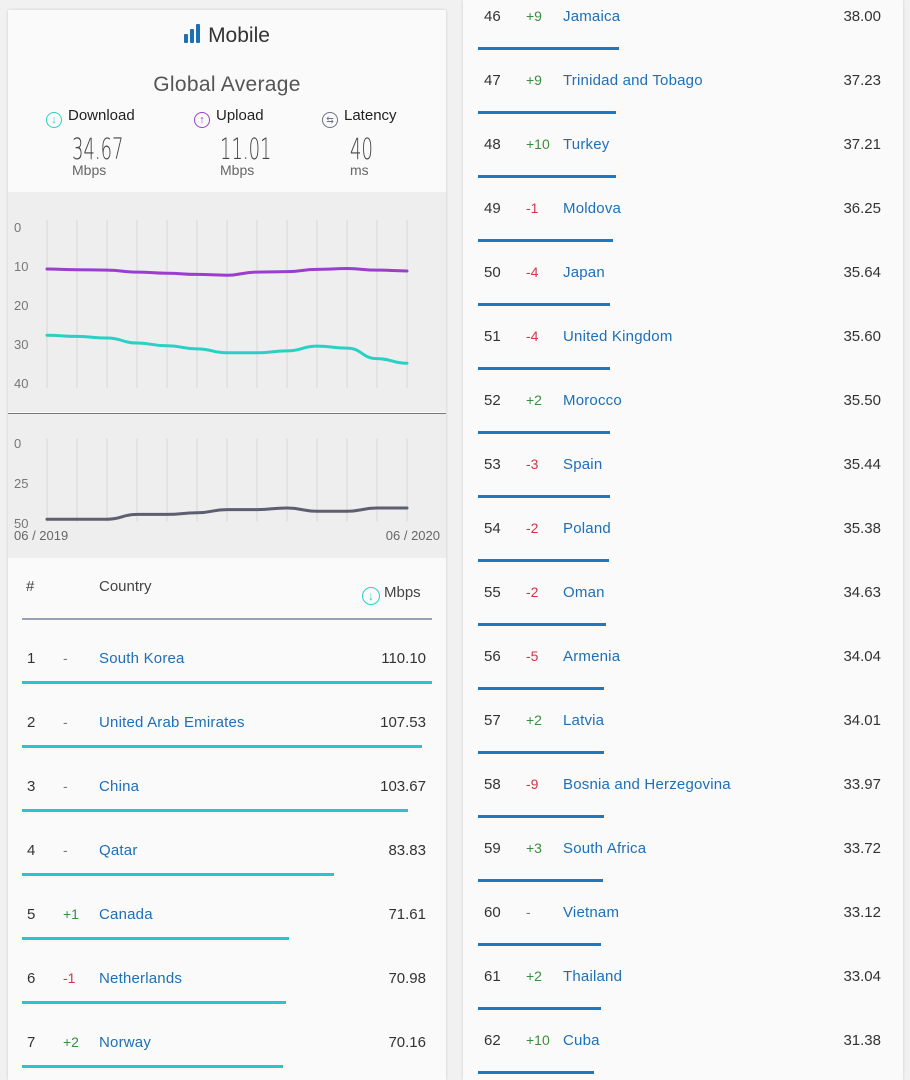 This screenshot has width=910, height=1080. Describe the element at coordinates (683, 536) in the screenshot. I see `table-row: 54 -2 Poland 35.38` at that location.